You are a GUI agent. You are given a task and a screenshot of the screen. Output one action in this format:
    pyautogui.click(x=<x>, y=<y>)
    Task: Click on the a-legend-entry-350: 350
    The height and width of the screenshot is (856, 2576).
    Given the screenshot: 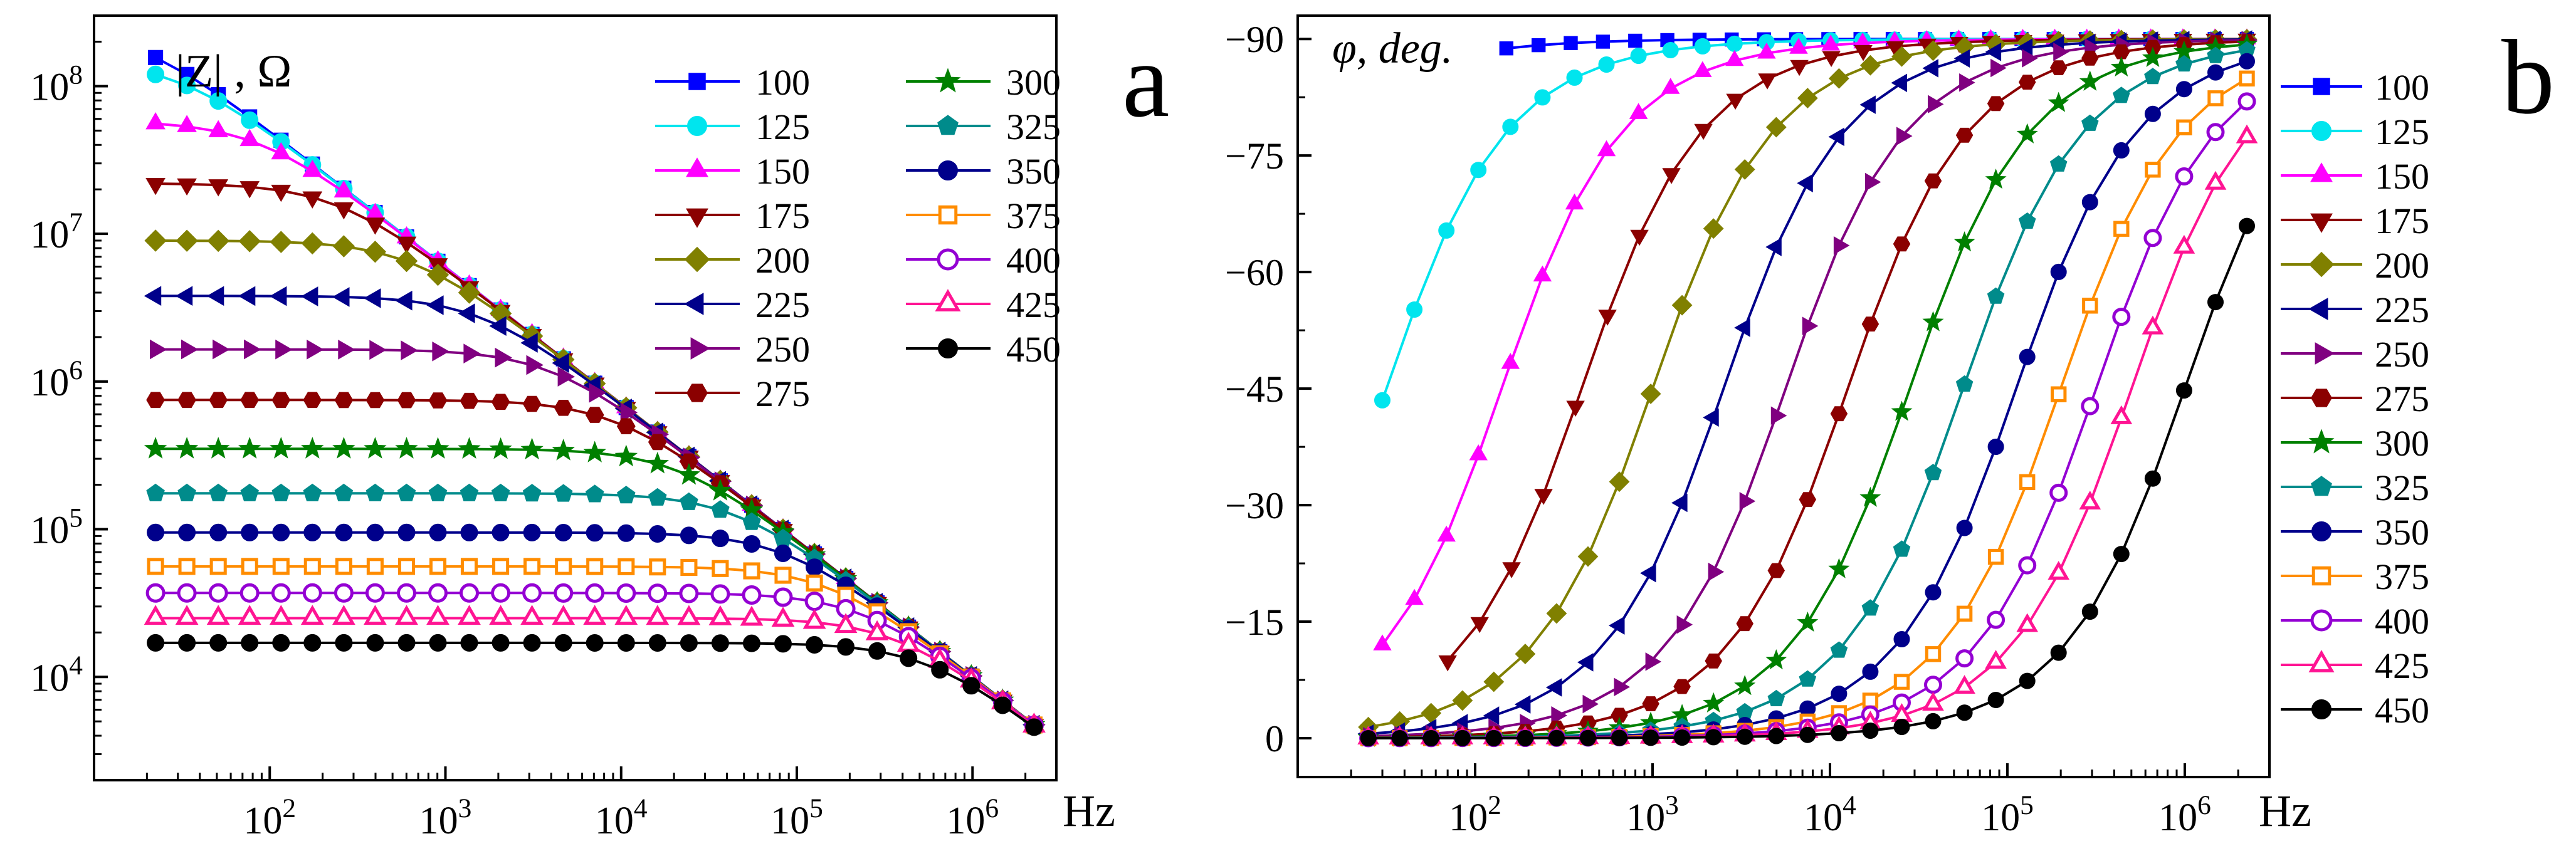 What is the action you would take?
    pyautogui.click(x=983, y=171)
    